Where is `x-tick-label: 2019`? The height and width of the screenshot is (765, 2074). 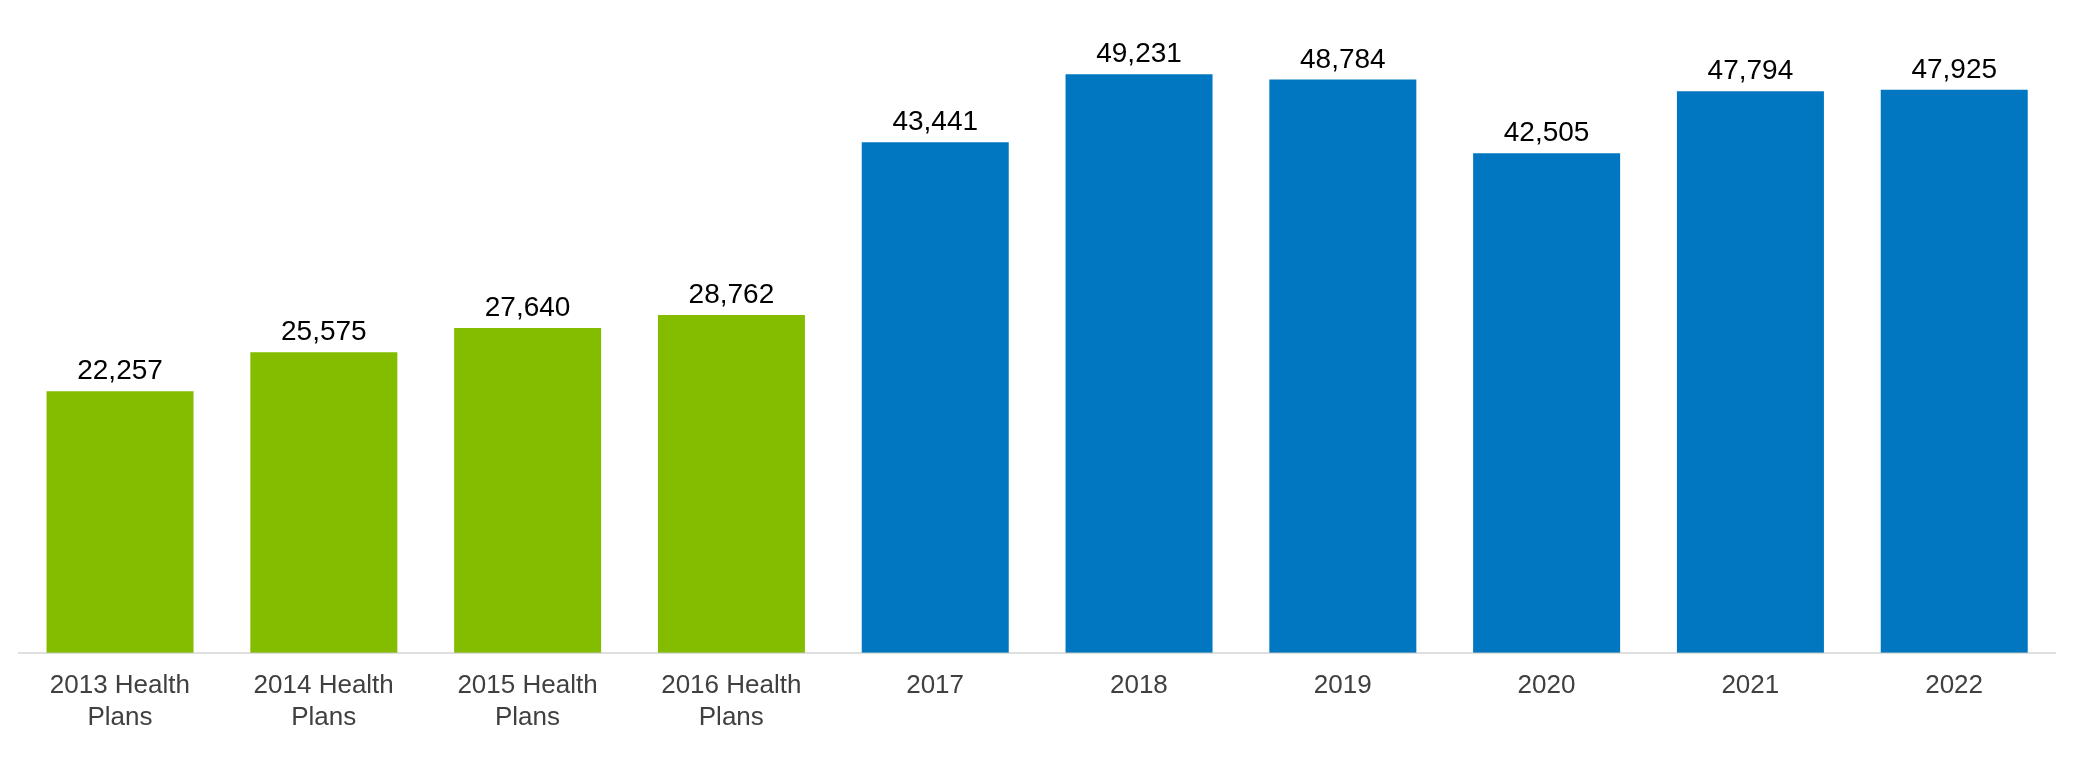
x-tick-label: 2019 is located at coordinates (1342, 684).